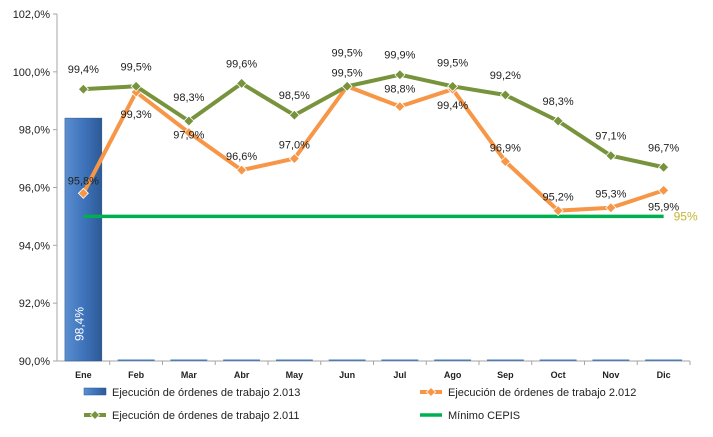  Describe the element at coordinates (610, 375) in the screenshot. I see `x-tick-label: Nov` at that location.